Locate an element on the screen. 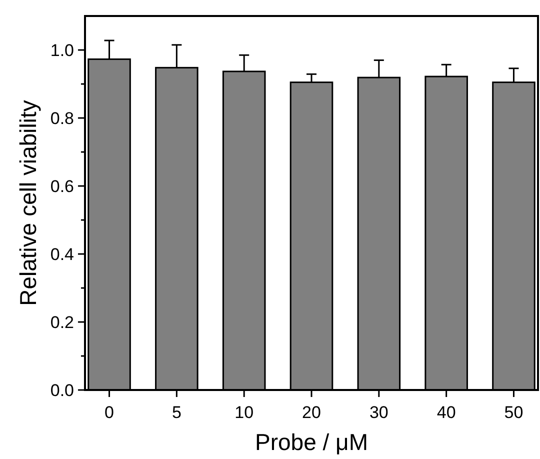  x-tick-label: 0 is located at coordinates (109, 412).